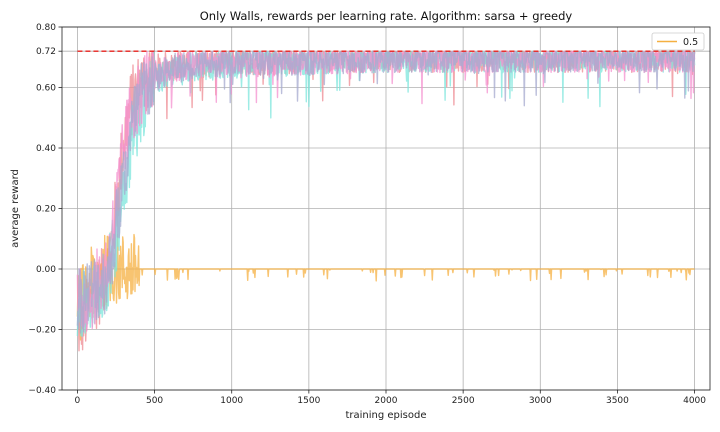 The image size is (720, 432). I want to click on y-tick-label: 0.80, so click(46, 28).